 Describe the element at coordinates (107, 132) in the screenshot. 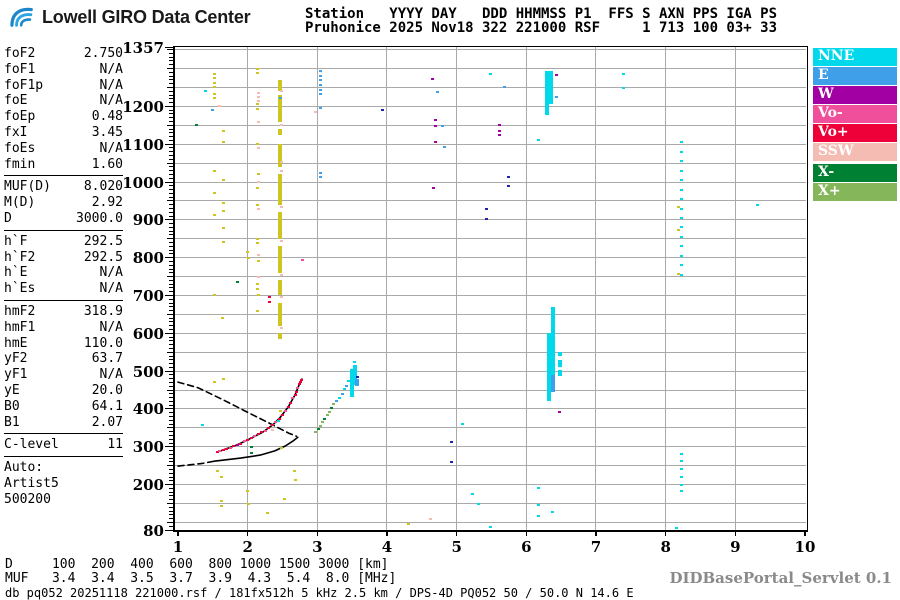

I see `param-value: 3.45` at that location.